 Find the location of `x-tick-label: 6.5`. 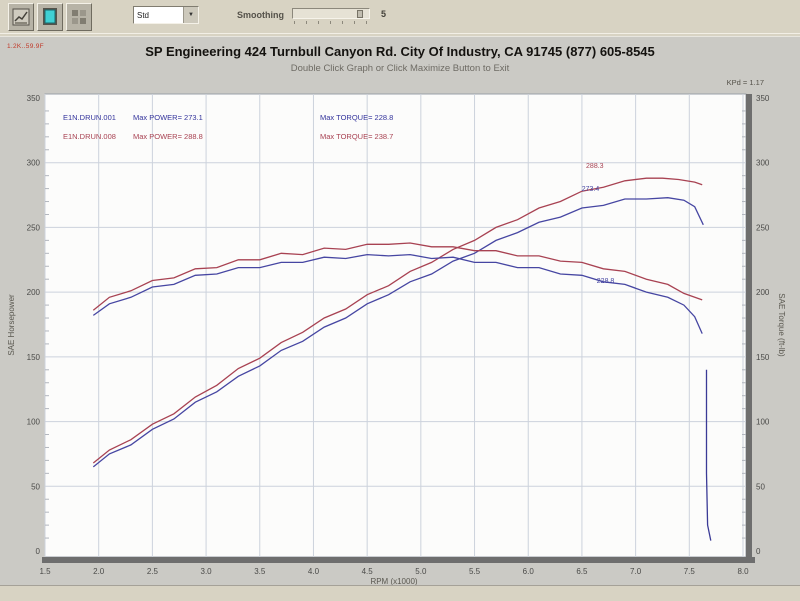

x-tick-label: 6.5 is located at coordinates (582, 571).